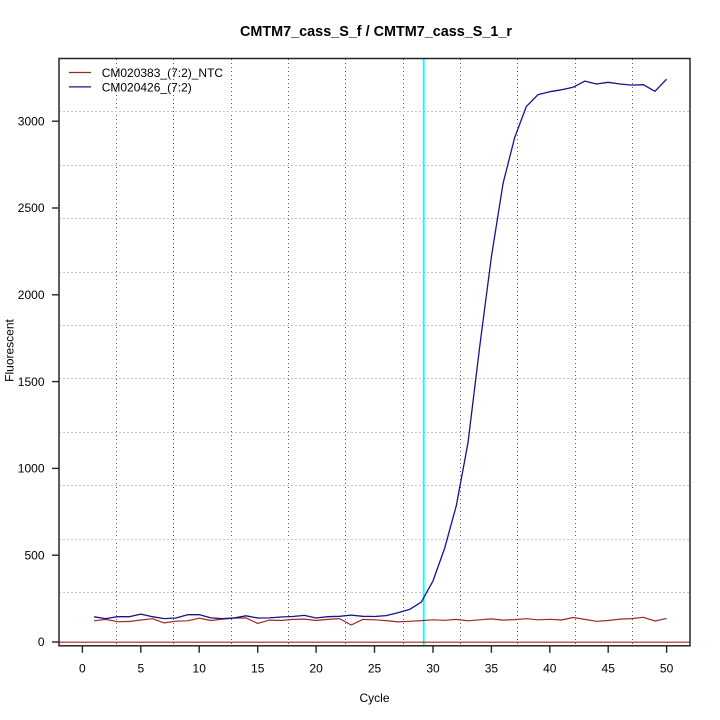 The image size is (720, 720). I want to click on svg-text: Fluorescent, so click(10, 349).